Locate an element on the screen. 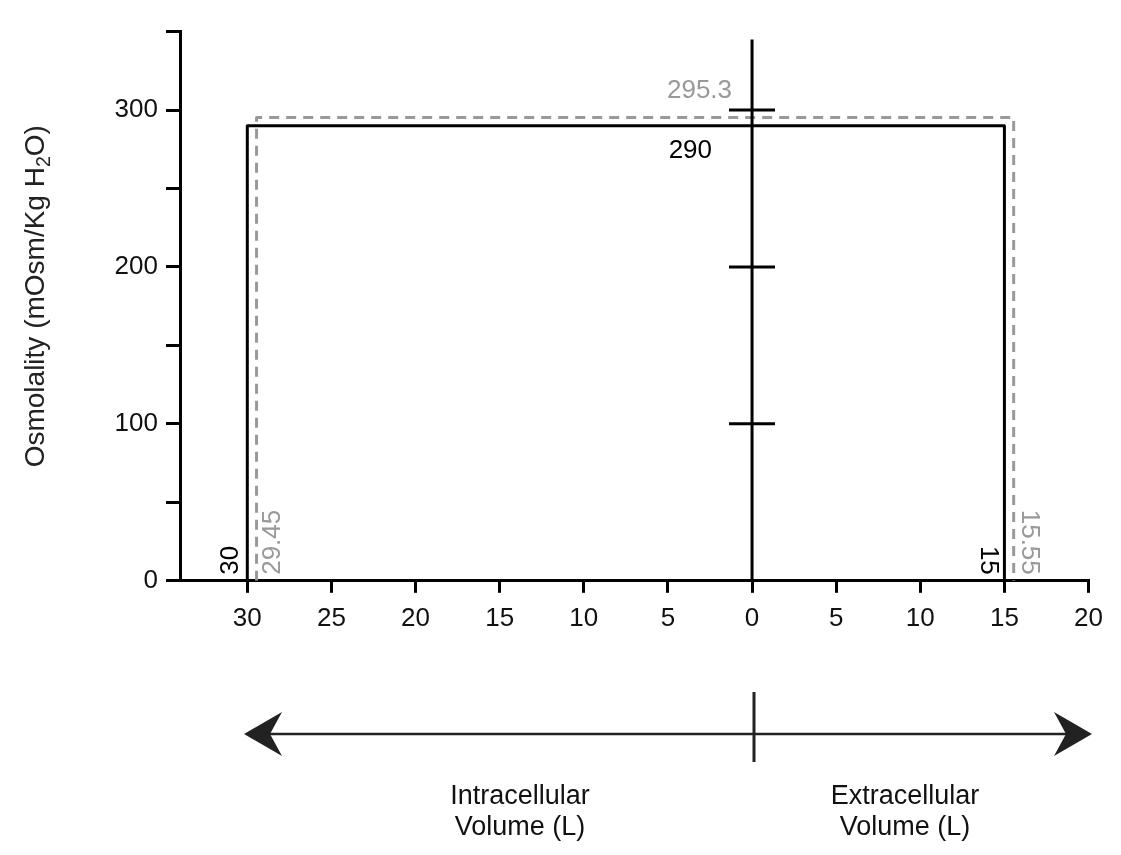  y-tick-label: 300 is located at coordinates (136, 108).